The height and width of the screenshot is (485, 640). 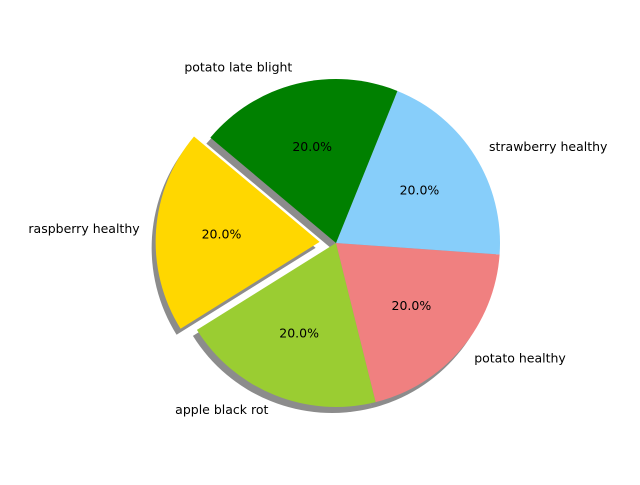 I want to click on slice-pct-label-raspberry-healthy: 20.0%, so click(x=222, y=233).